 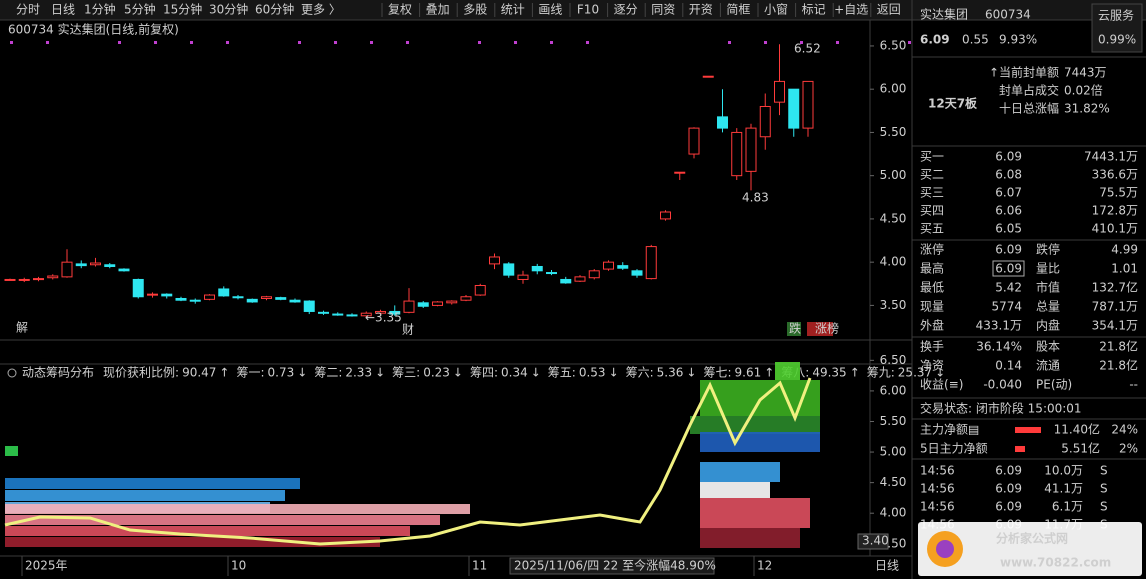 I want to click on book-volume: 410.1万, so click(x=1115, y=229).